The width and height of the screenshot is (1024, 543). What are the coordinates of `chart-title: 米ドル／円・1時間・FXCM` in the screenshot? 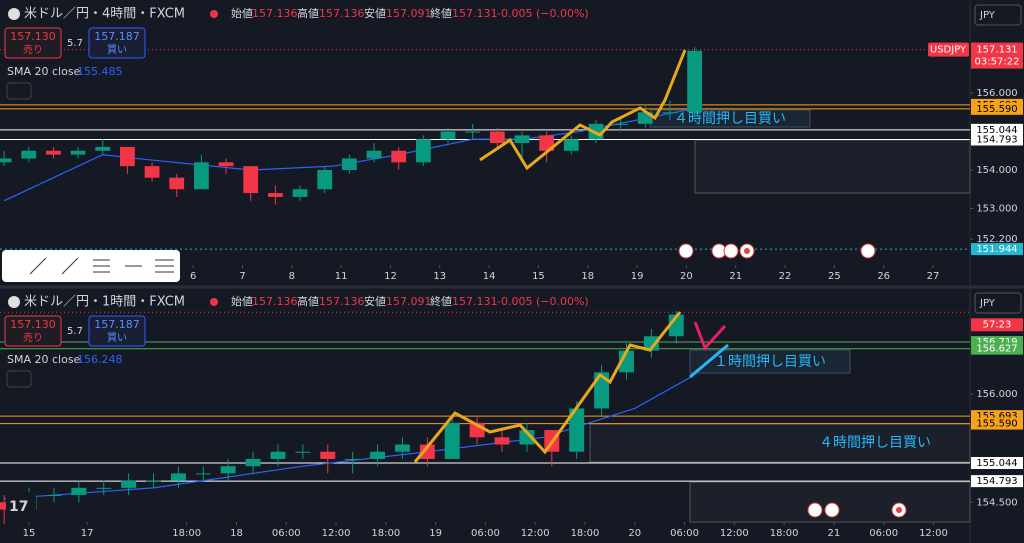 It's located at (104, 302).